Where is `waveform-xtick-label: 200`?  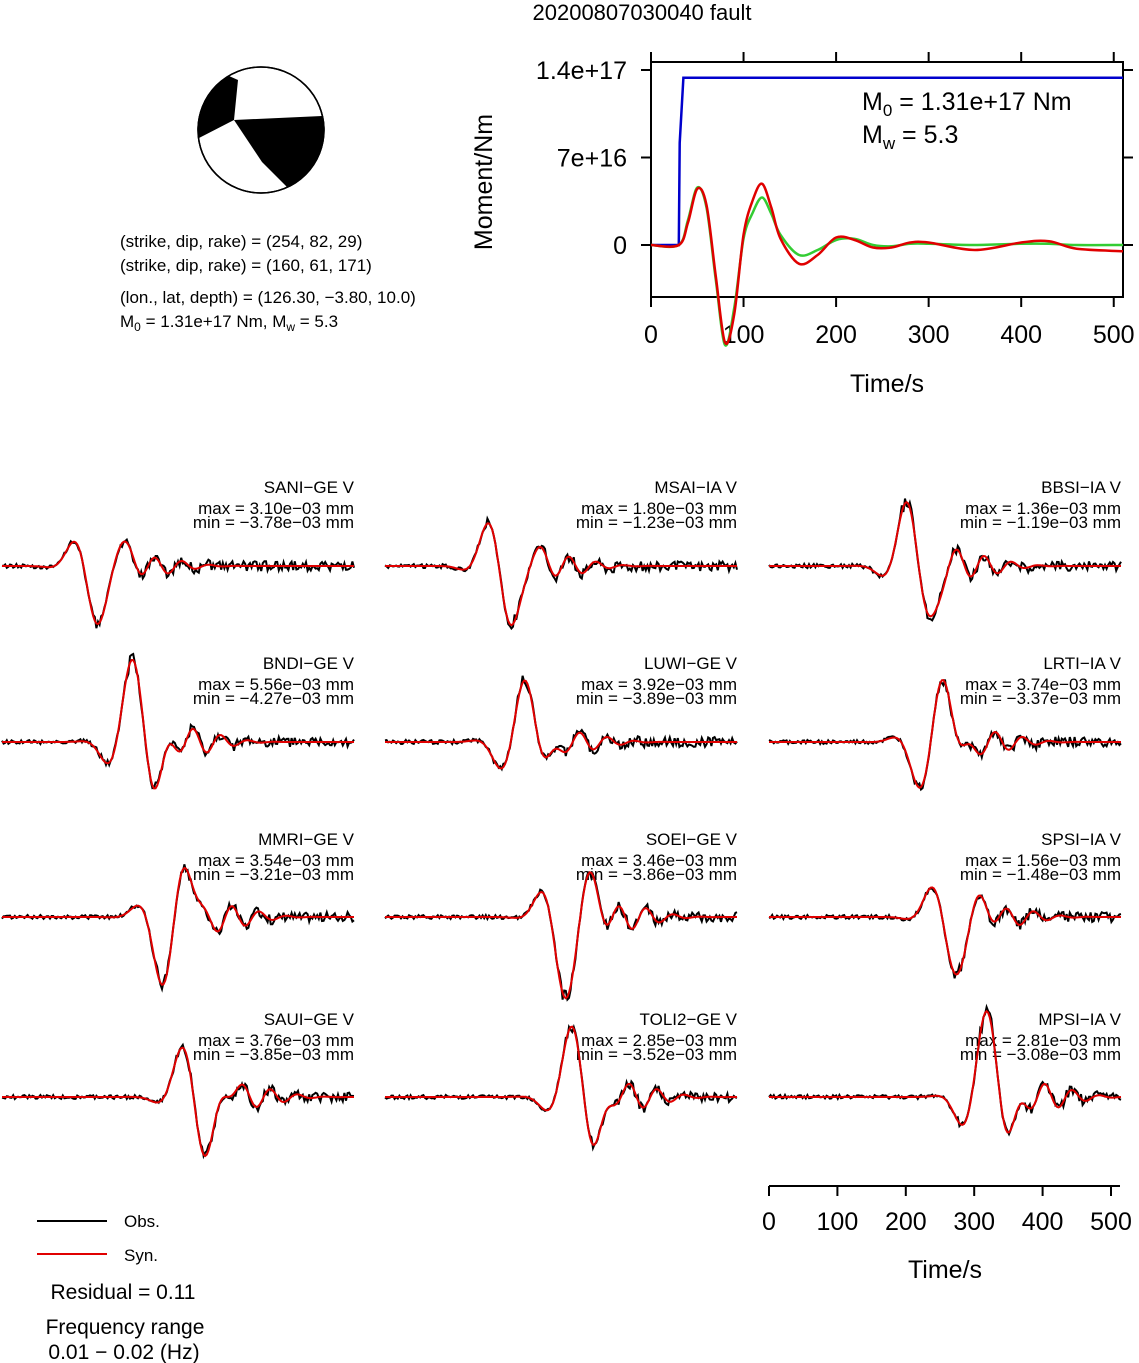
waveform-xtick-label: 200 is located at coordinates (906, 1222).